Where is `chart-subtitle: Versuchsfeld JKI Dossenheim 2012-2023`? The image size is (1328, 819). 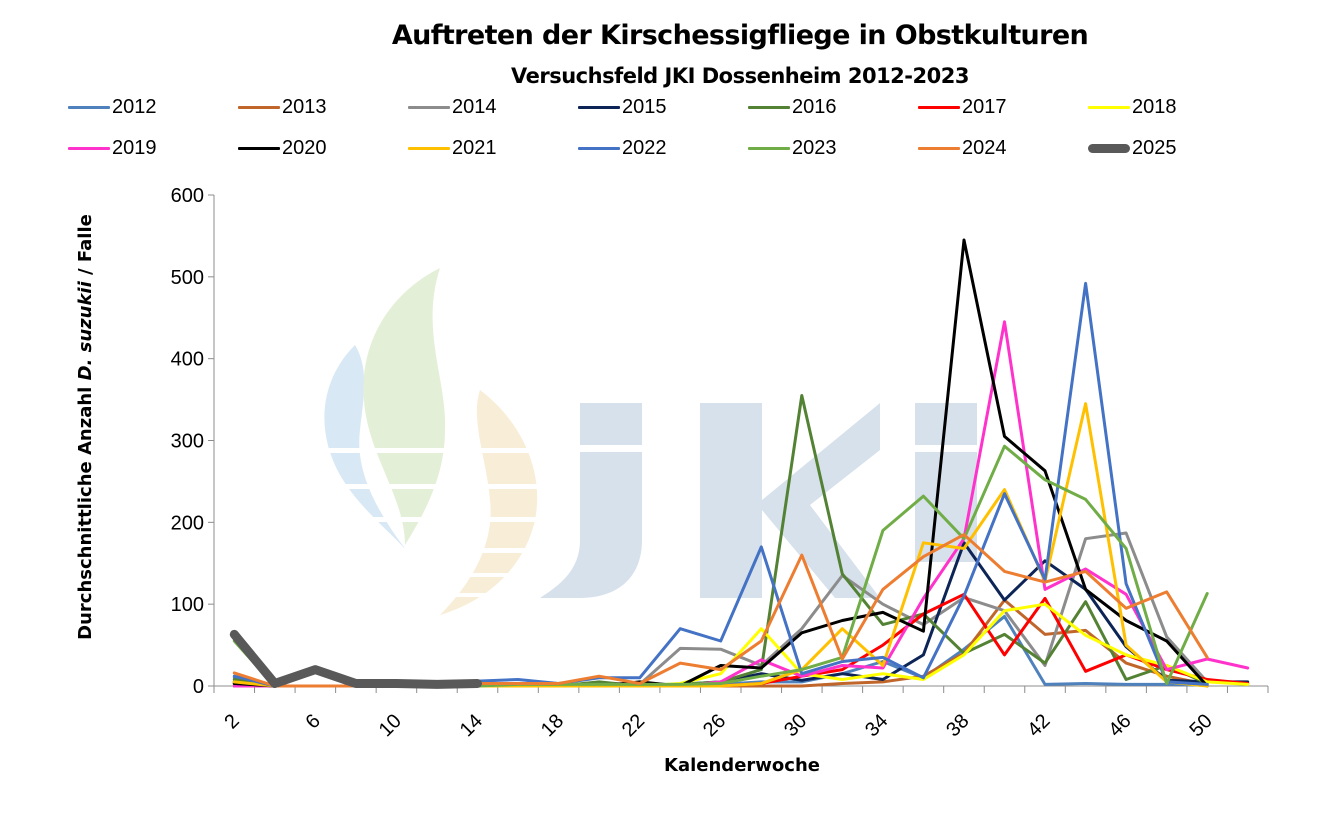 chart-subtitle: Versuchsfeld JKI Dossenheim 2012-2023 is located at coordinates (740, 76).